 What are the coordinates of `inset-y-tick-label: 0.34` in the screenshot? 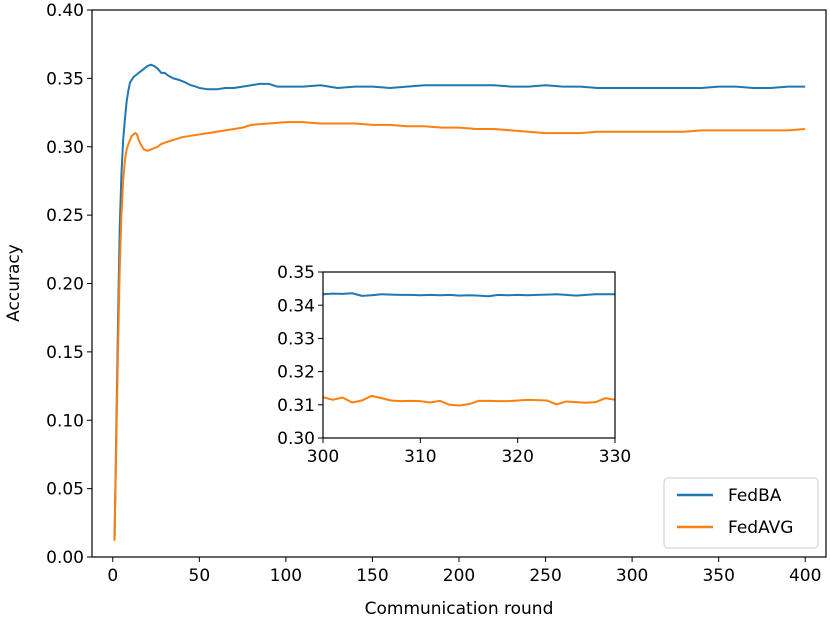 It's located at (296, 306).